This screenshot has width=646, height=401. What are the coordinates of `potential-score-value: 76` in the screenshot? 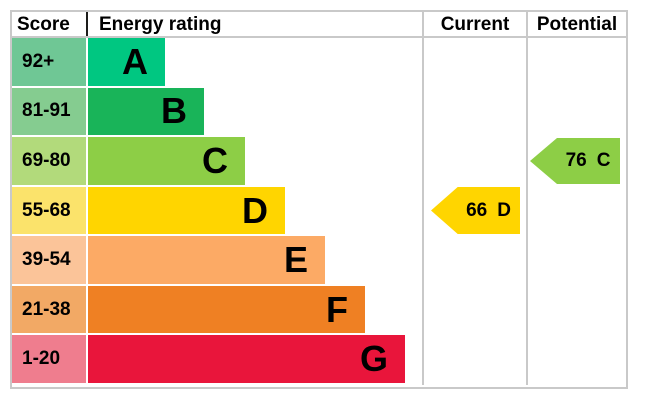 It's located at (576, 160).